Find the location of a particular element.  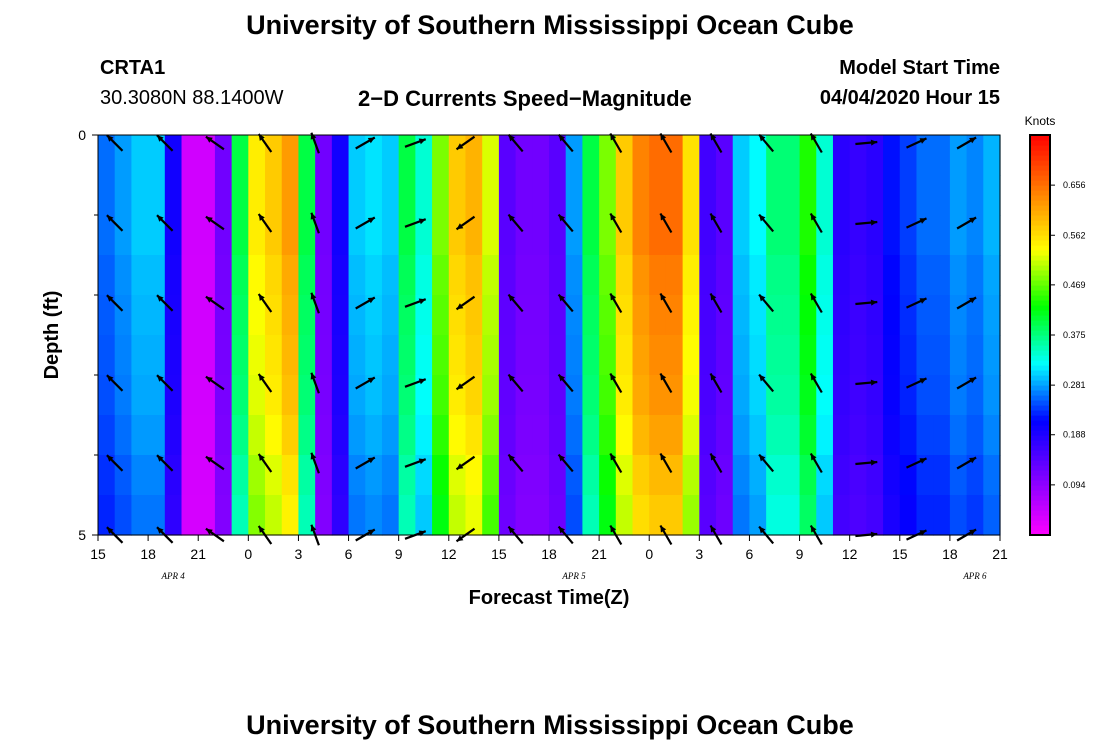

x-tick-label: 0 is located at coordinates (649, 554).